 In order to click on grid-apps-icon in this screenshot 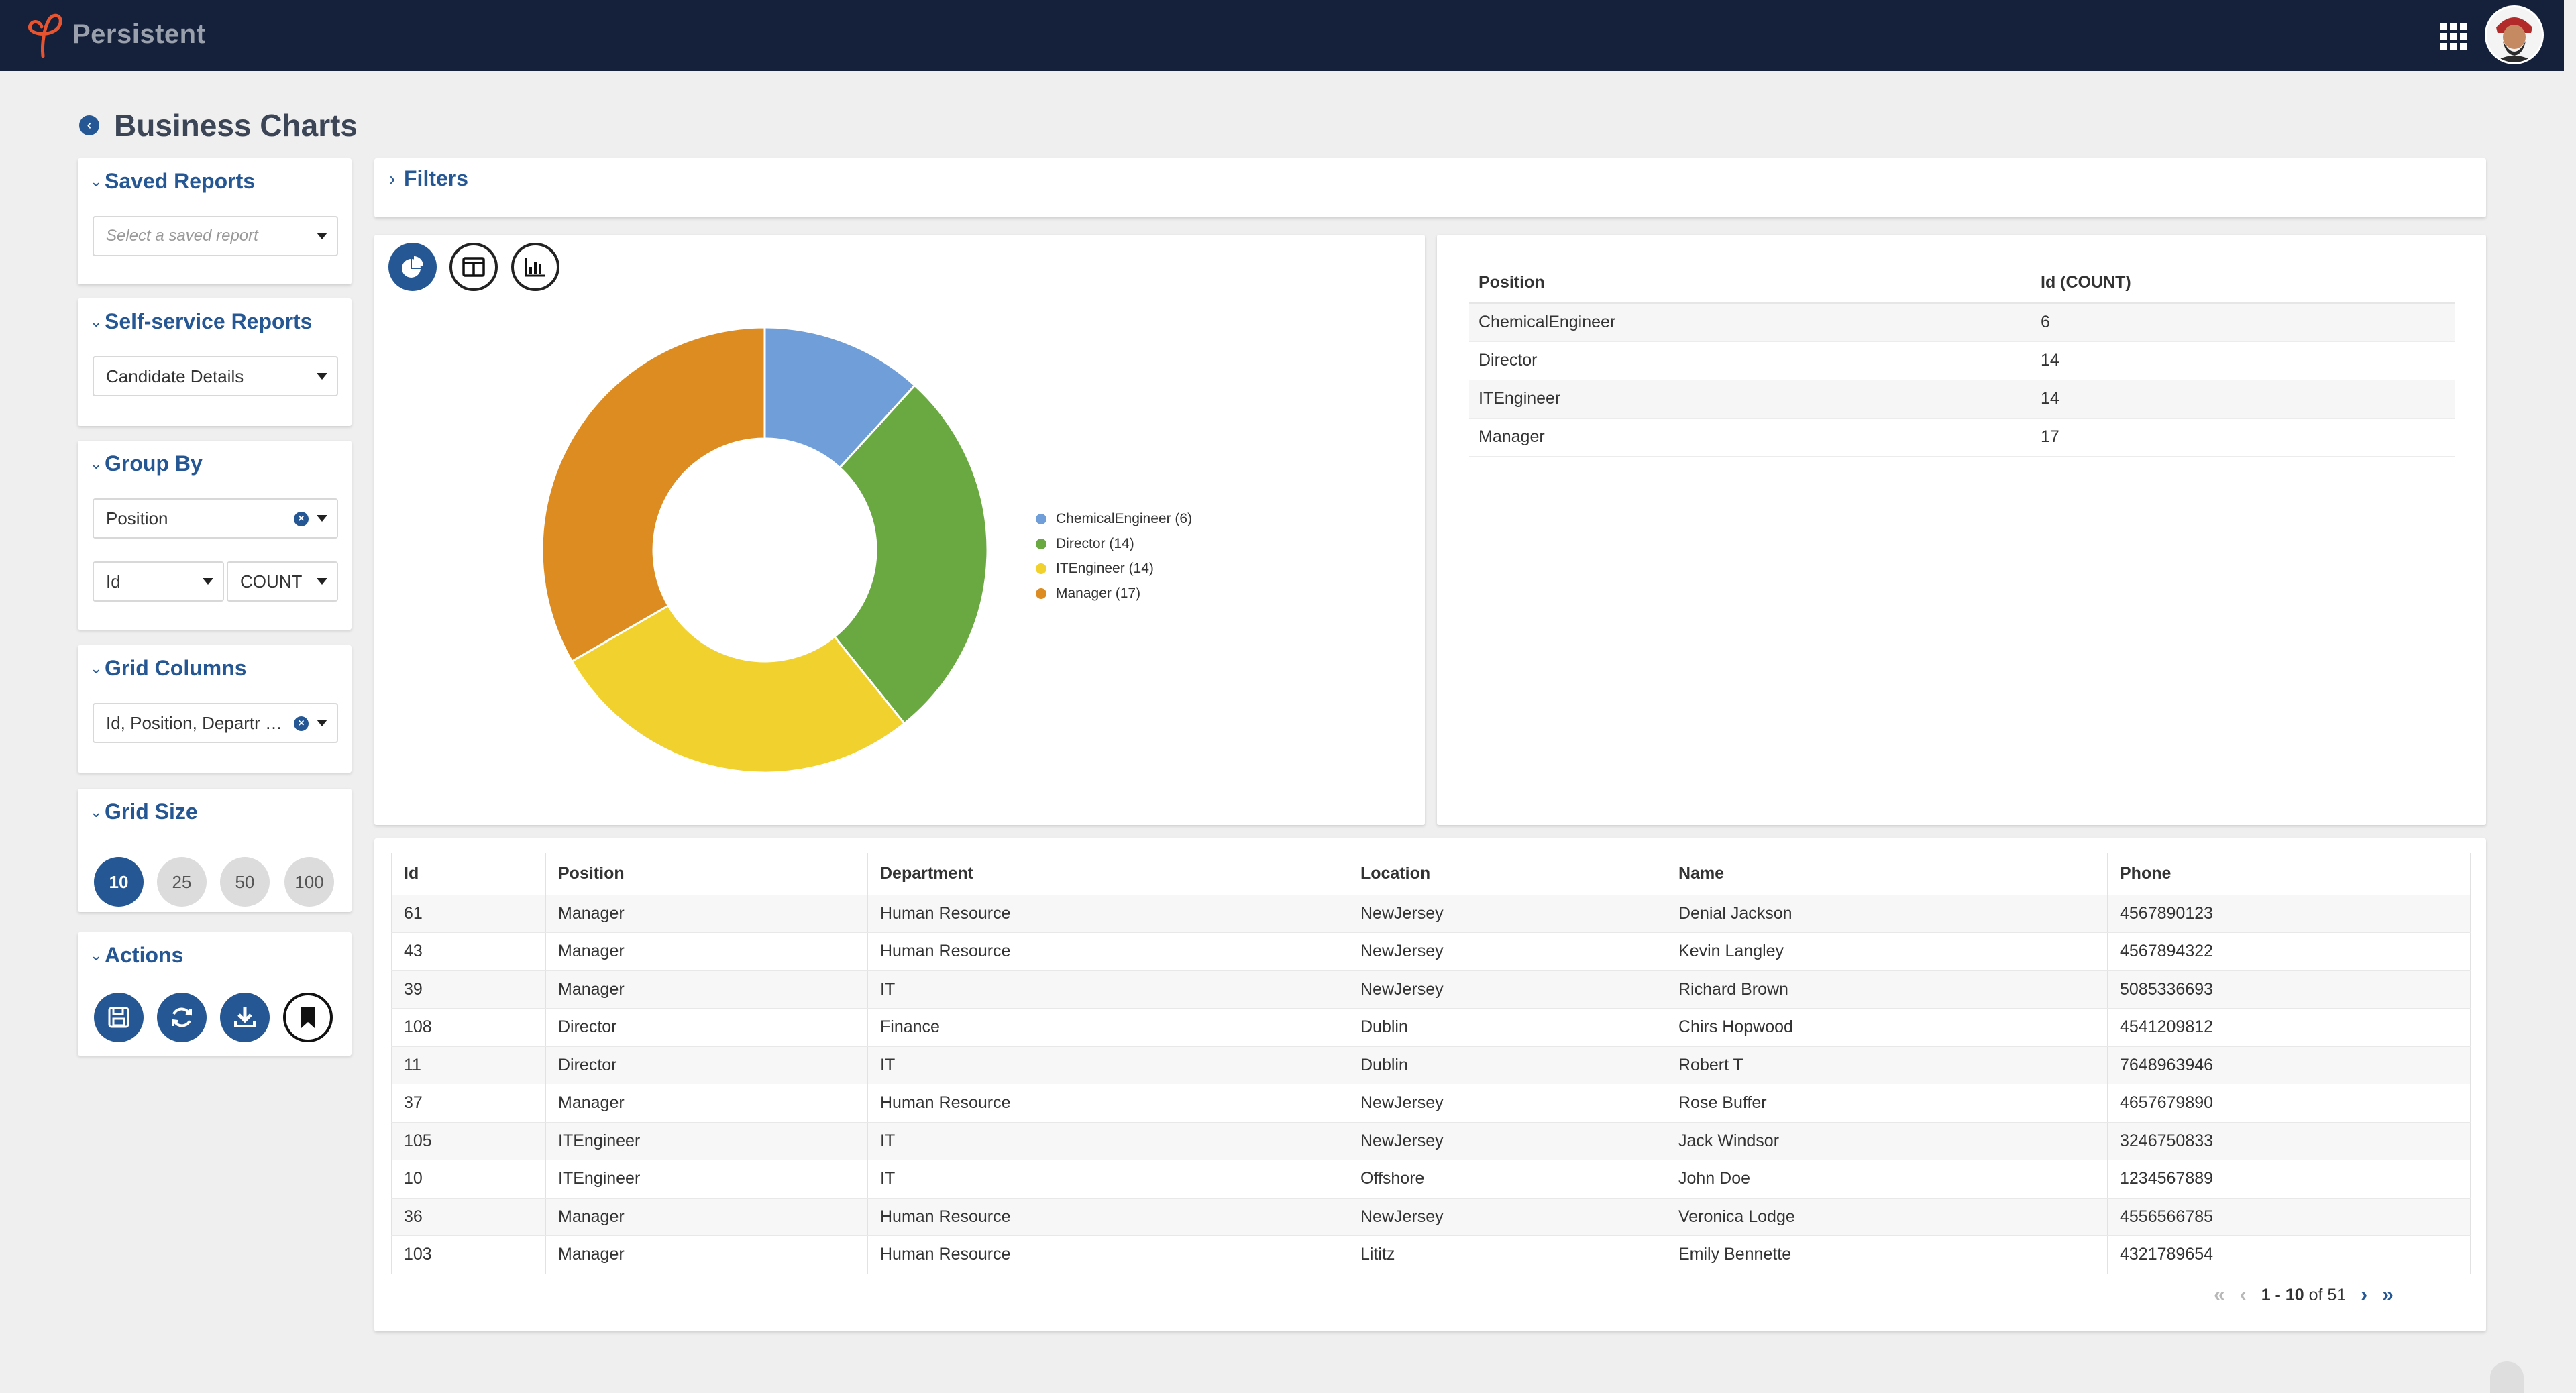, I will do `click(2453, 36)`.